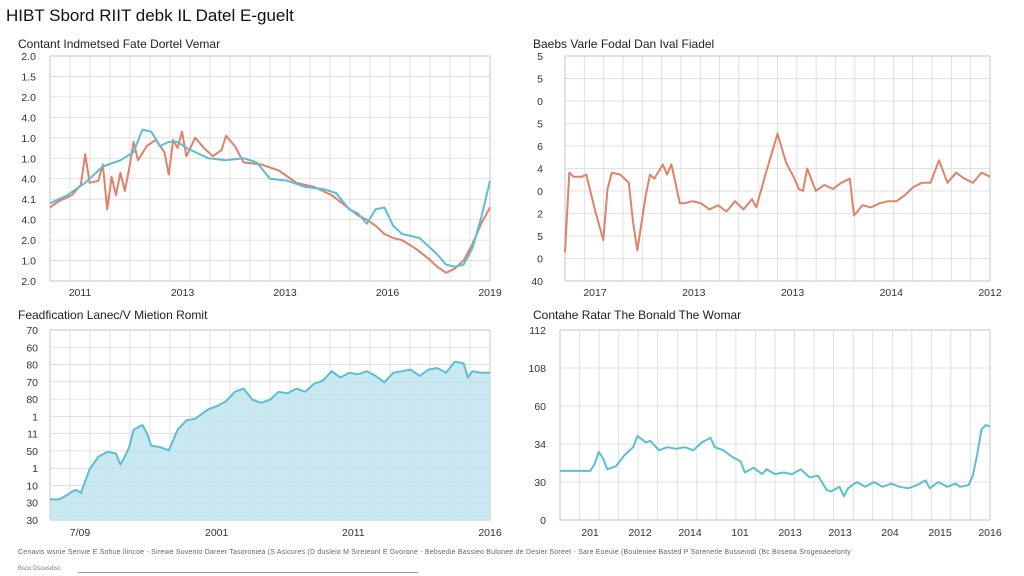 Image resolution: width=1024 pixels, height=576 pixels. I want to click on series-area-fill, so click(270, 440).